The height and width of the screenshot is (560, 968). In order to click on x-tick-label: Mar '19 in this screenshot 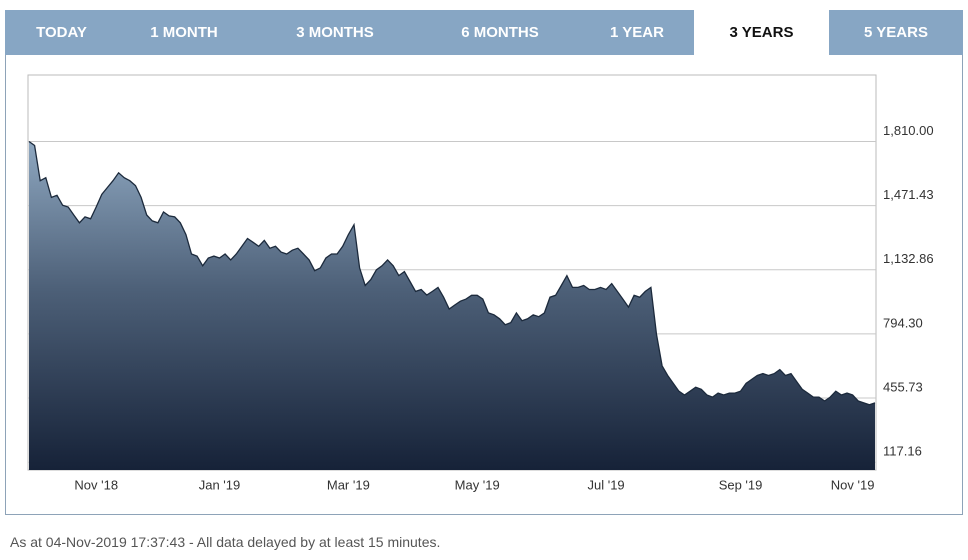, I will do `click(348, 484)`.